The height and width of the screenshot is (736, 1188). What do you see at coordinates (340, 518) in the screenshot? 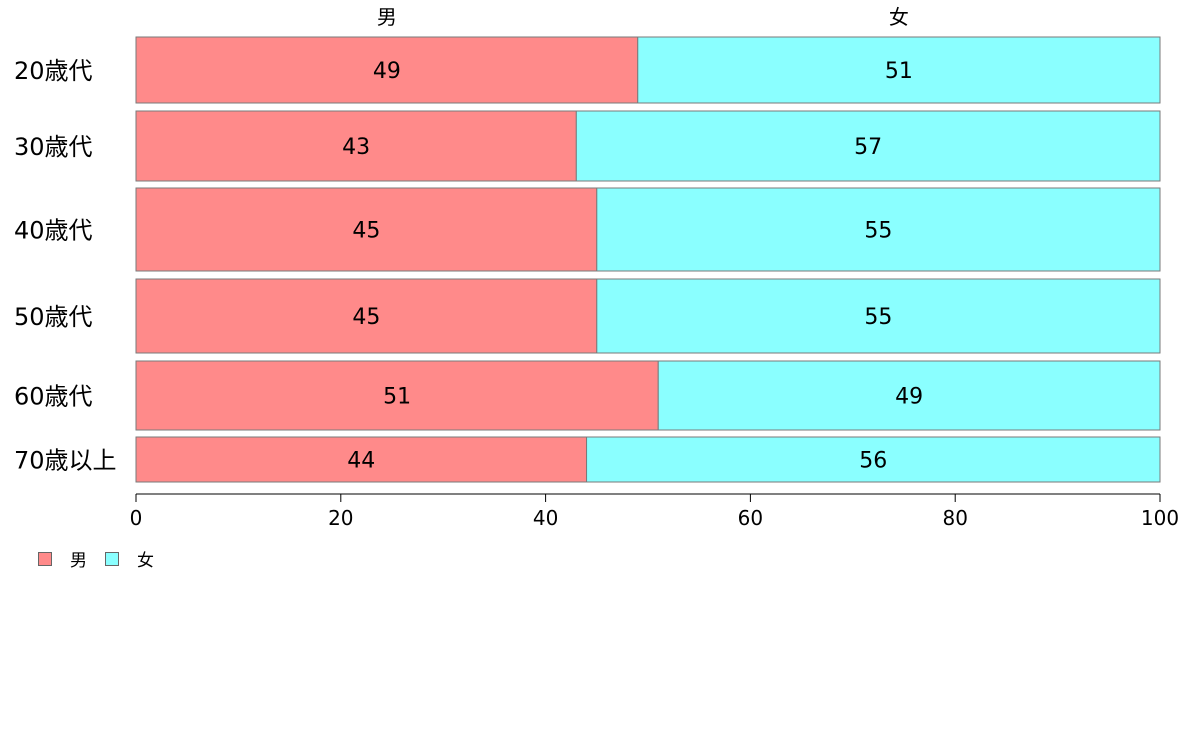
I see `x-tick-label: 20` at bounding box center [340, 518].